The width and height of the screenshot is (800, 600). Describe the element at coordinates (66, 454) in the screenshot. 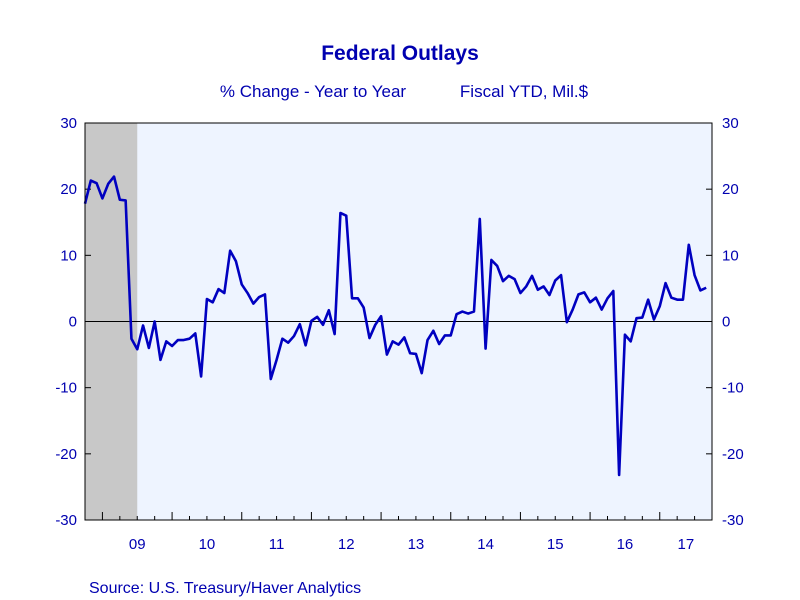

I see `y-tick-label-left: -20` at that location.